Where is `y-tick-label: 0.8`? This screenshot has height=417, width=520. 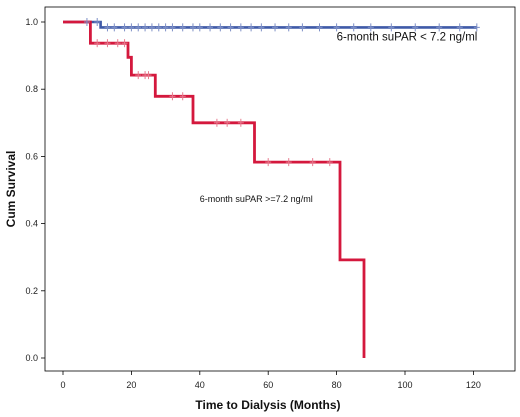 y-tick-label: 0.8 is located at coordinates (31, 89).